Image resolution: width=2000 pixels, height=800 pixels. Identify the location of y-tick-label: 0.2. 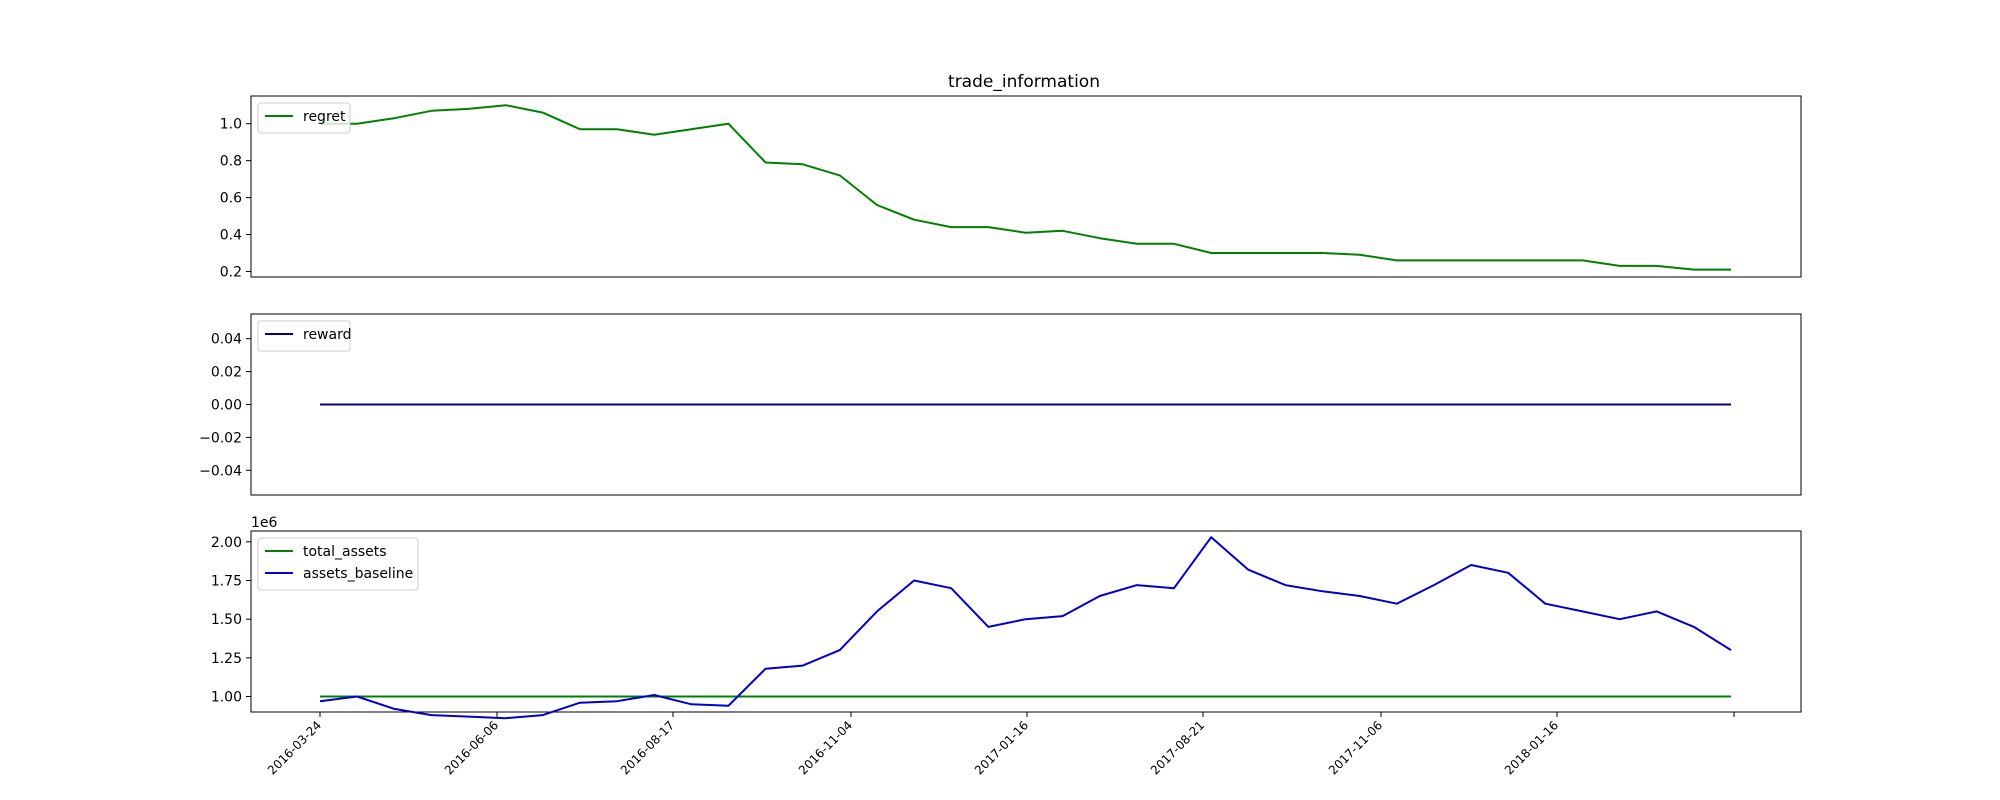
(231, 272).